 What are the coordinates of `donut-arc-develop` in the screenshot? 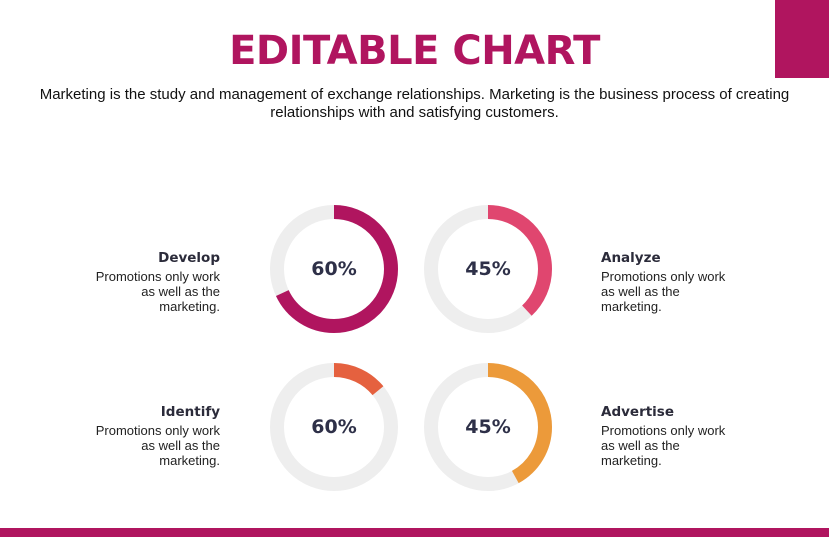 It's located at (334, 269).